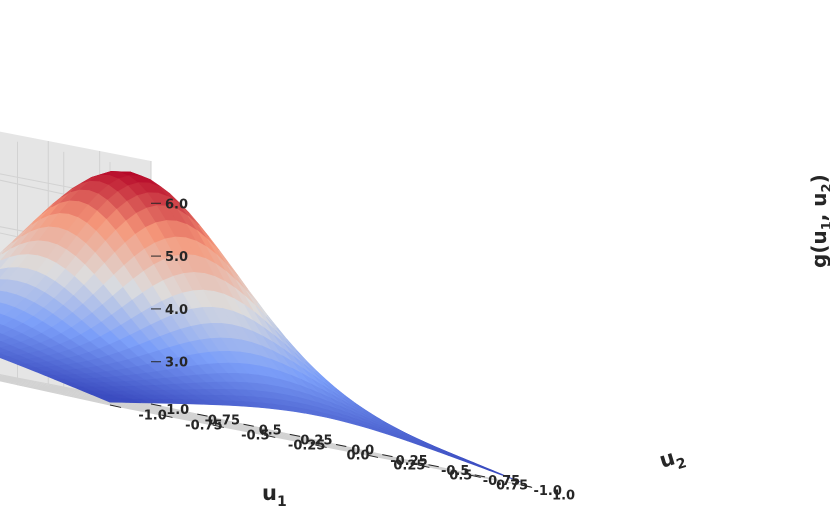  Describe the element at coordinates (176, 257) in the screenshot. I see `z-tick-label: 5.0` at that location.